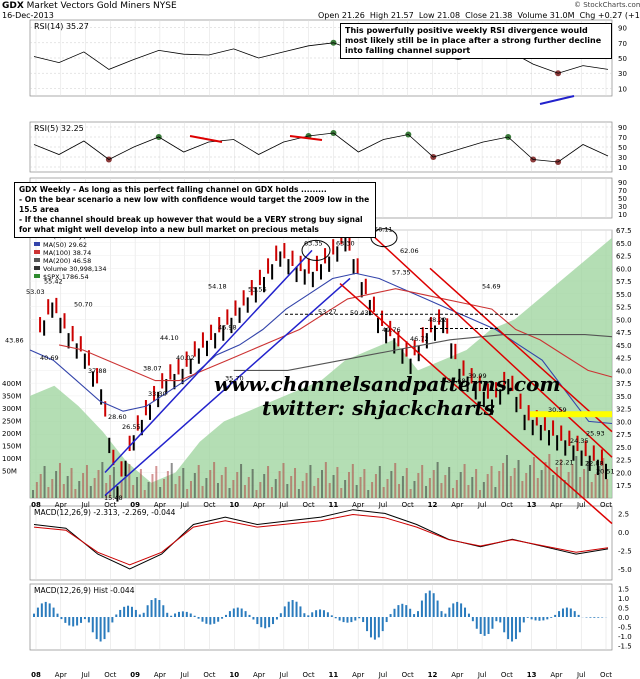 This screenshot has height=679, width=640. I want to click on x-tick-label-bottom: 11, so click(334, 675).